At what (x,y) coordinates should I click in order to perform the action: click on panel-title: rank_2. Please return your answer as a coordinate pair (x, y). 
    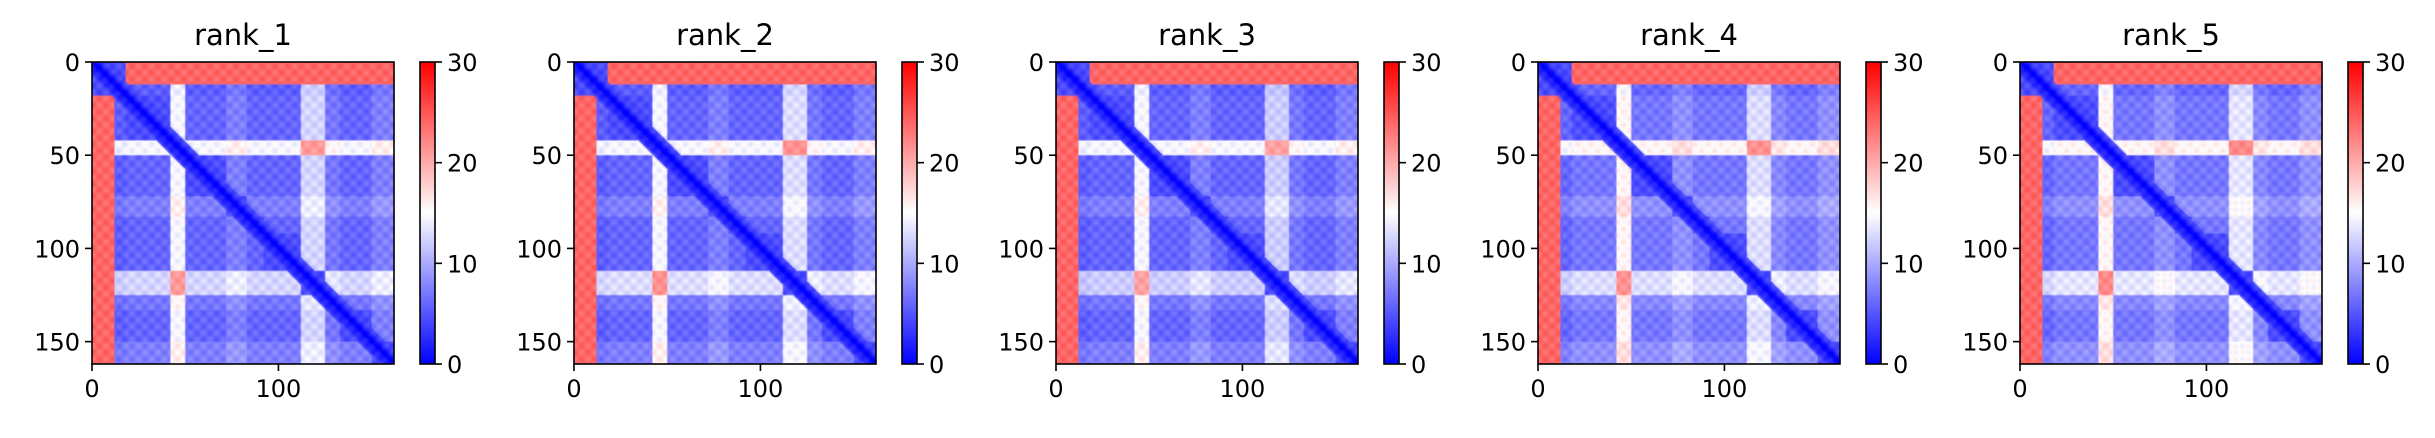
    Looking at the image, I should click on (725, 35).